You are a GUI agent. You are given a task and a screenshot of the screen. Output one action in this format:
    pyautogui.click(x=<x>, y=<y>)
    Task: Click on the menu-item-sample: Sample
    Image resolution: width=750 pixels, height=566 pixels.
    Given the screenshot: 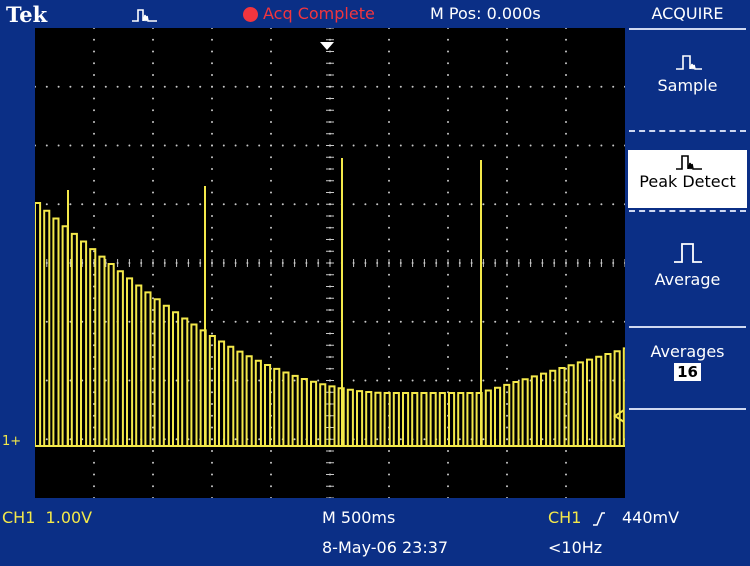 What is the action you would take?
    pyautogui.click(x=687, y=85)
    